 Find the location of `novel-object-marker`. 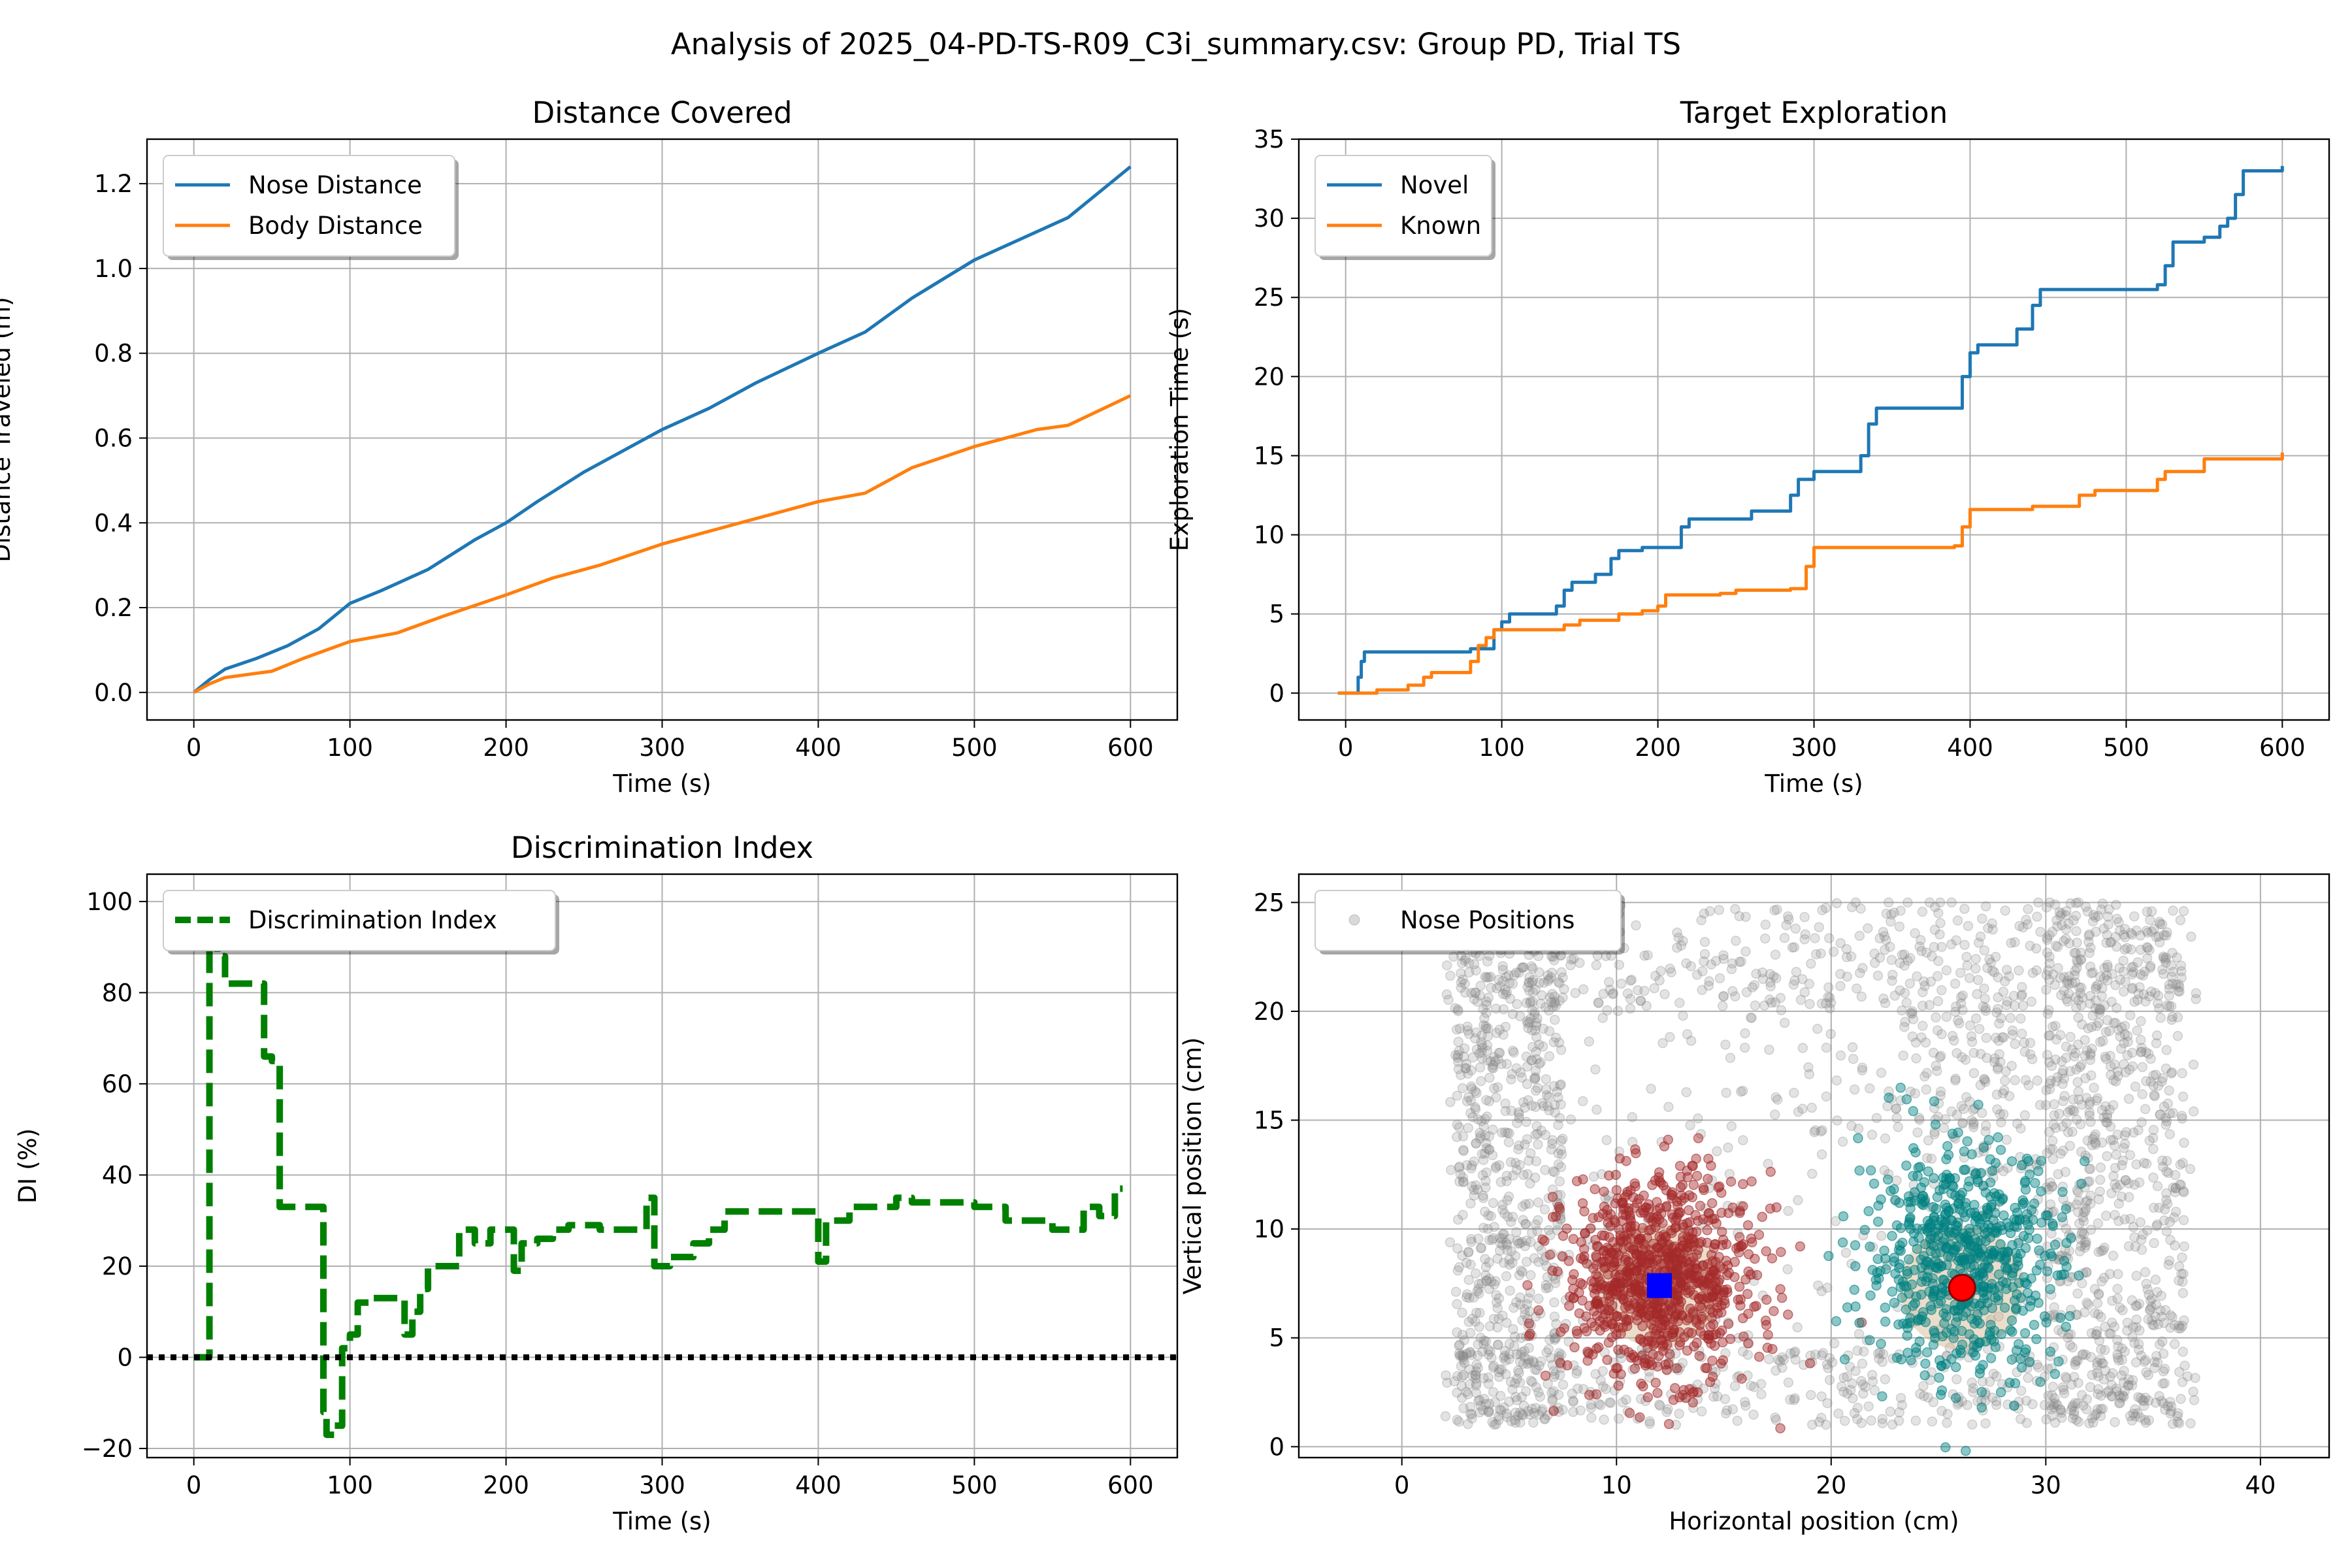

novel-object-marker is located at coordinates (1962, 1287).